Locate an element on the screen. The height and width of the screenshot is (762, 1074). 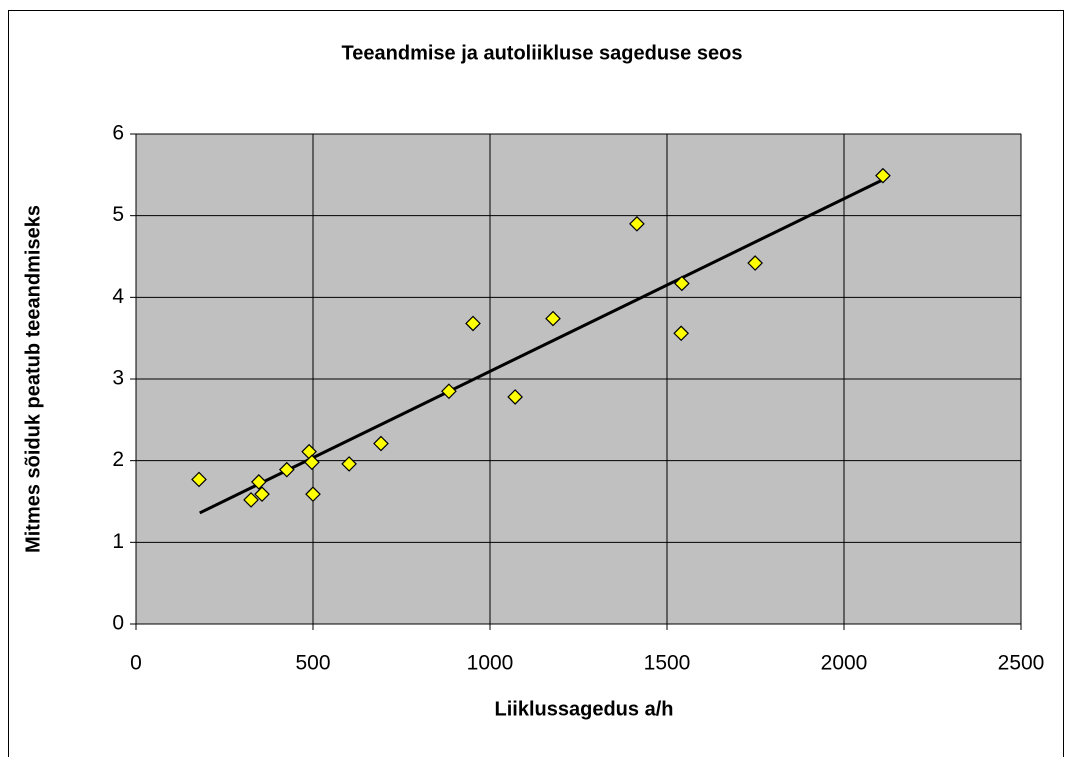
y-tick-label: 6 is located at coordinates (118, 133).